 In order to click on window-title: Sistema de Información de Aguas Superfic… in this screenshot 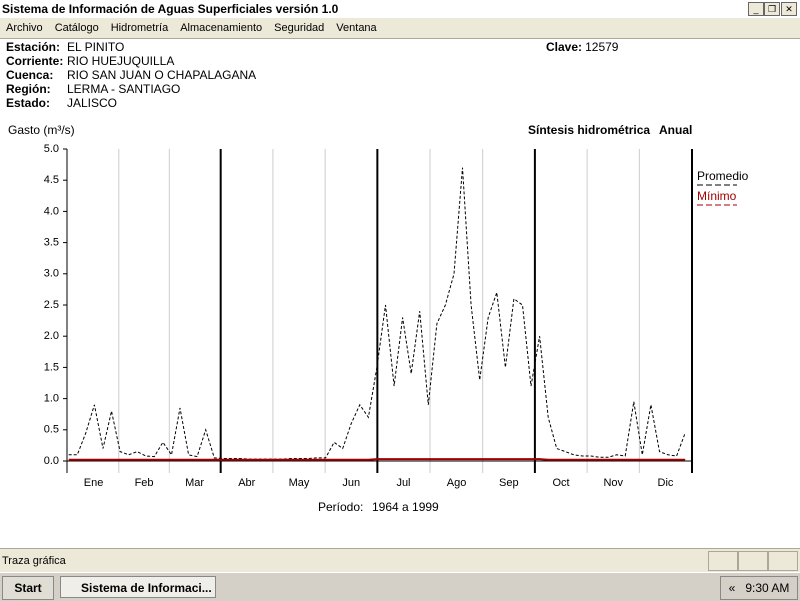, I will do `click(170, 9)`.